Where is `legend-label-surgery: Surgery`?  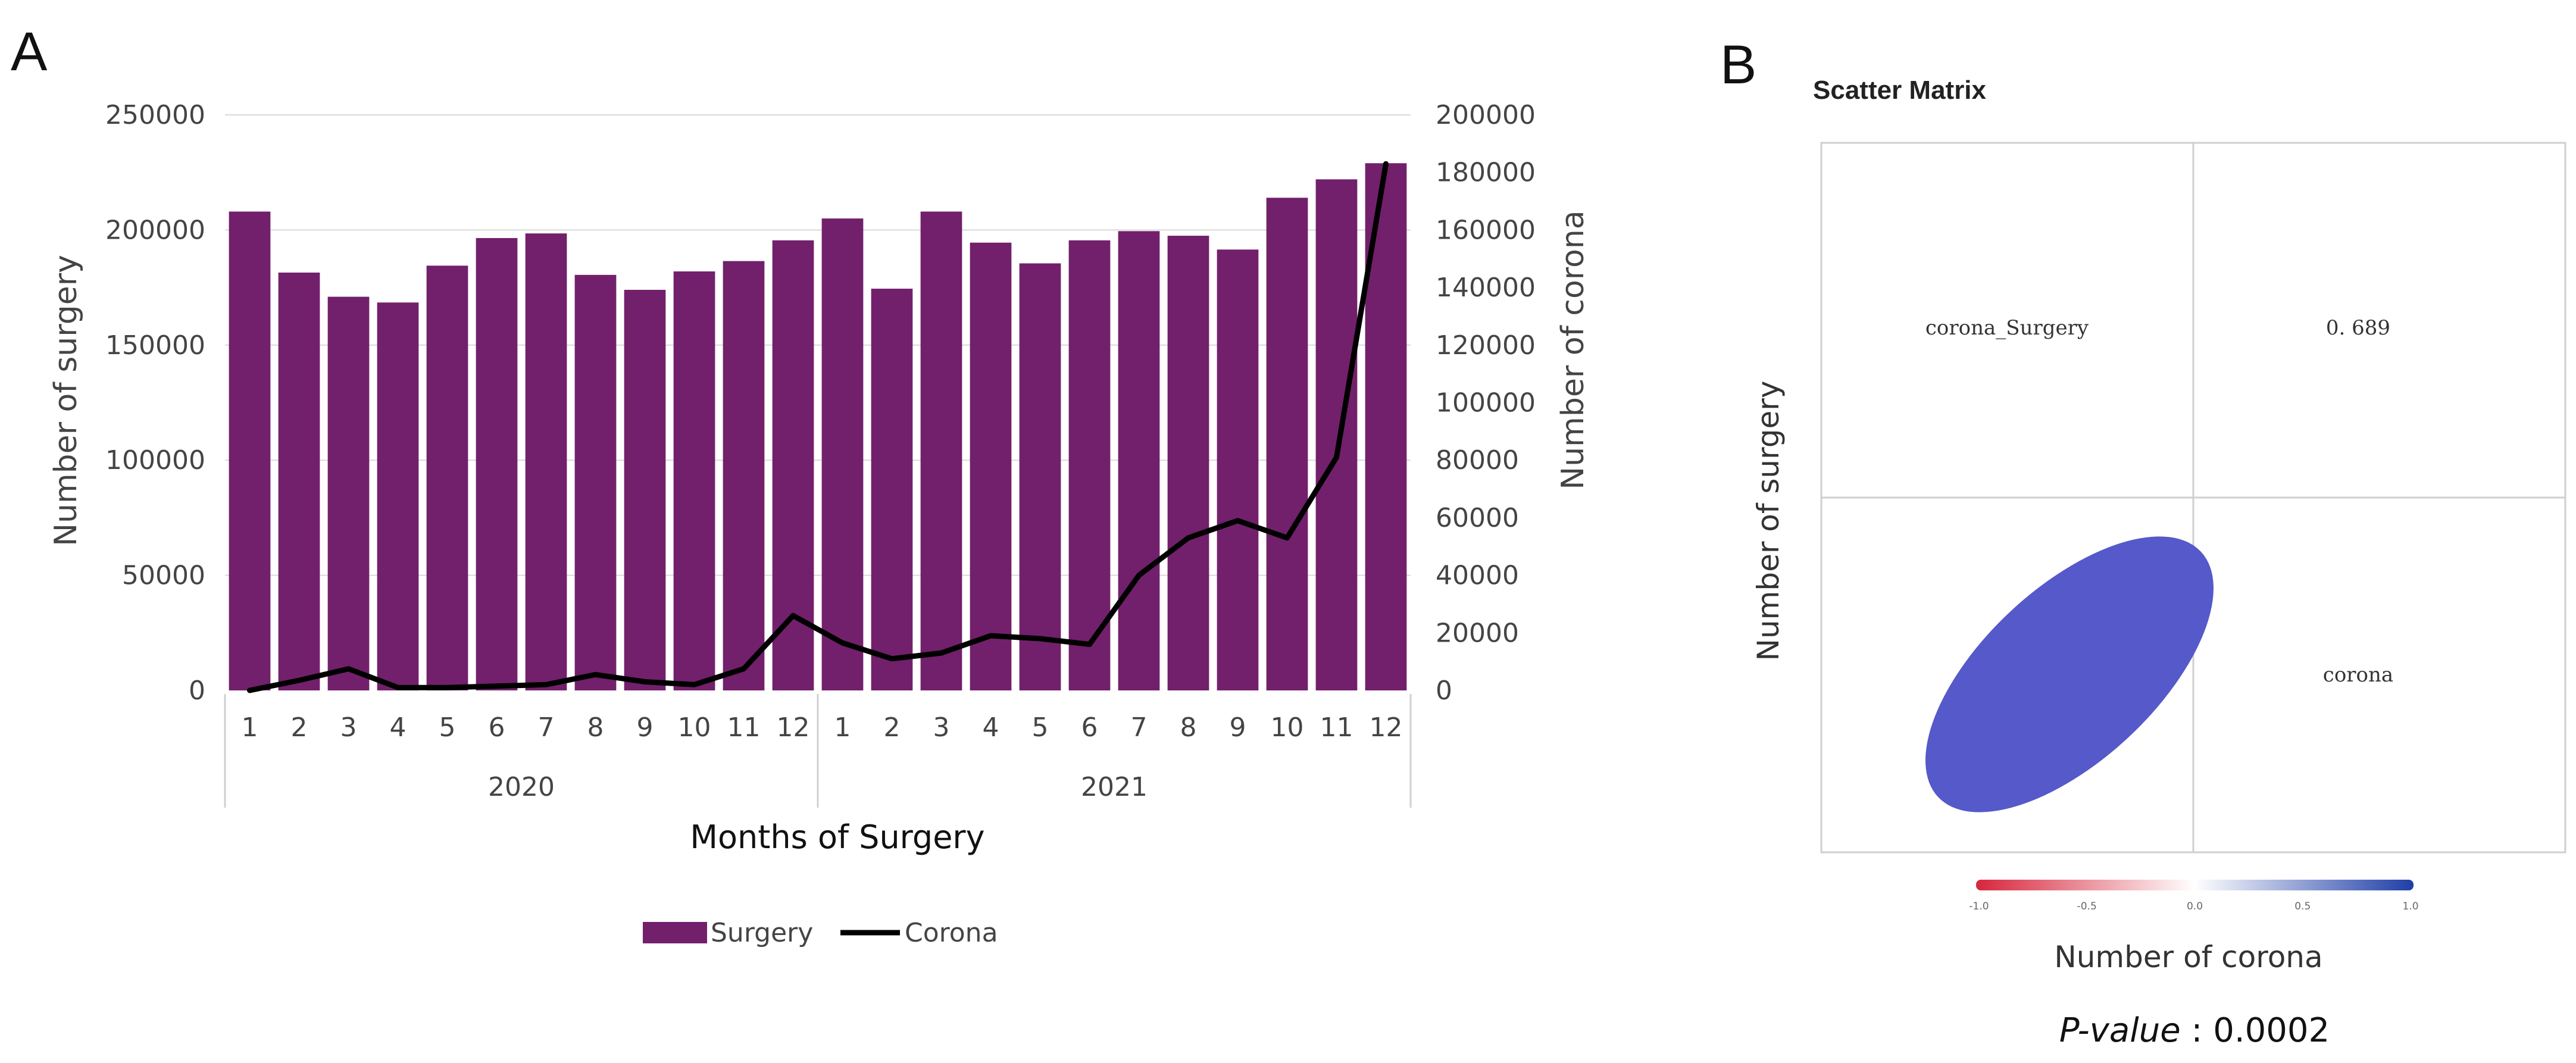
legend-label-surgery: Surgery is located at coordinates (762, 933).